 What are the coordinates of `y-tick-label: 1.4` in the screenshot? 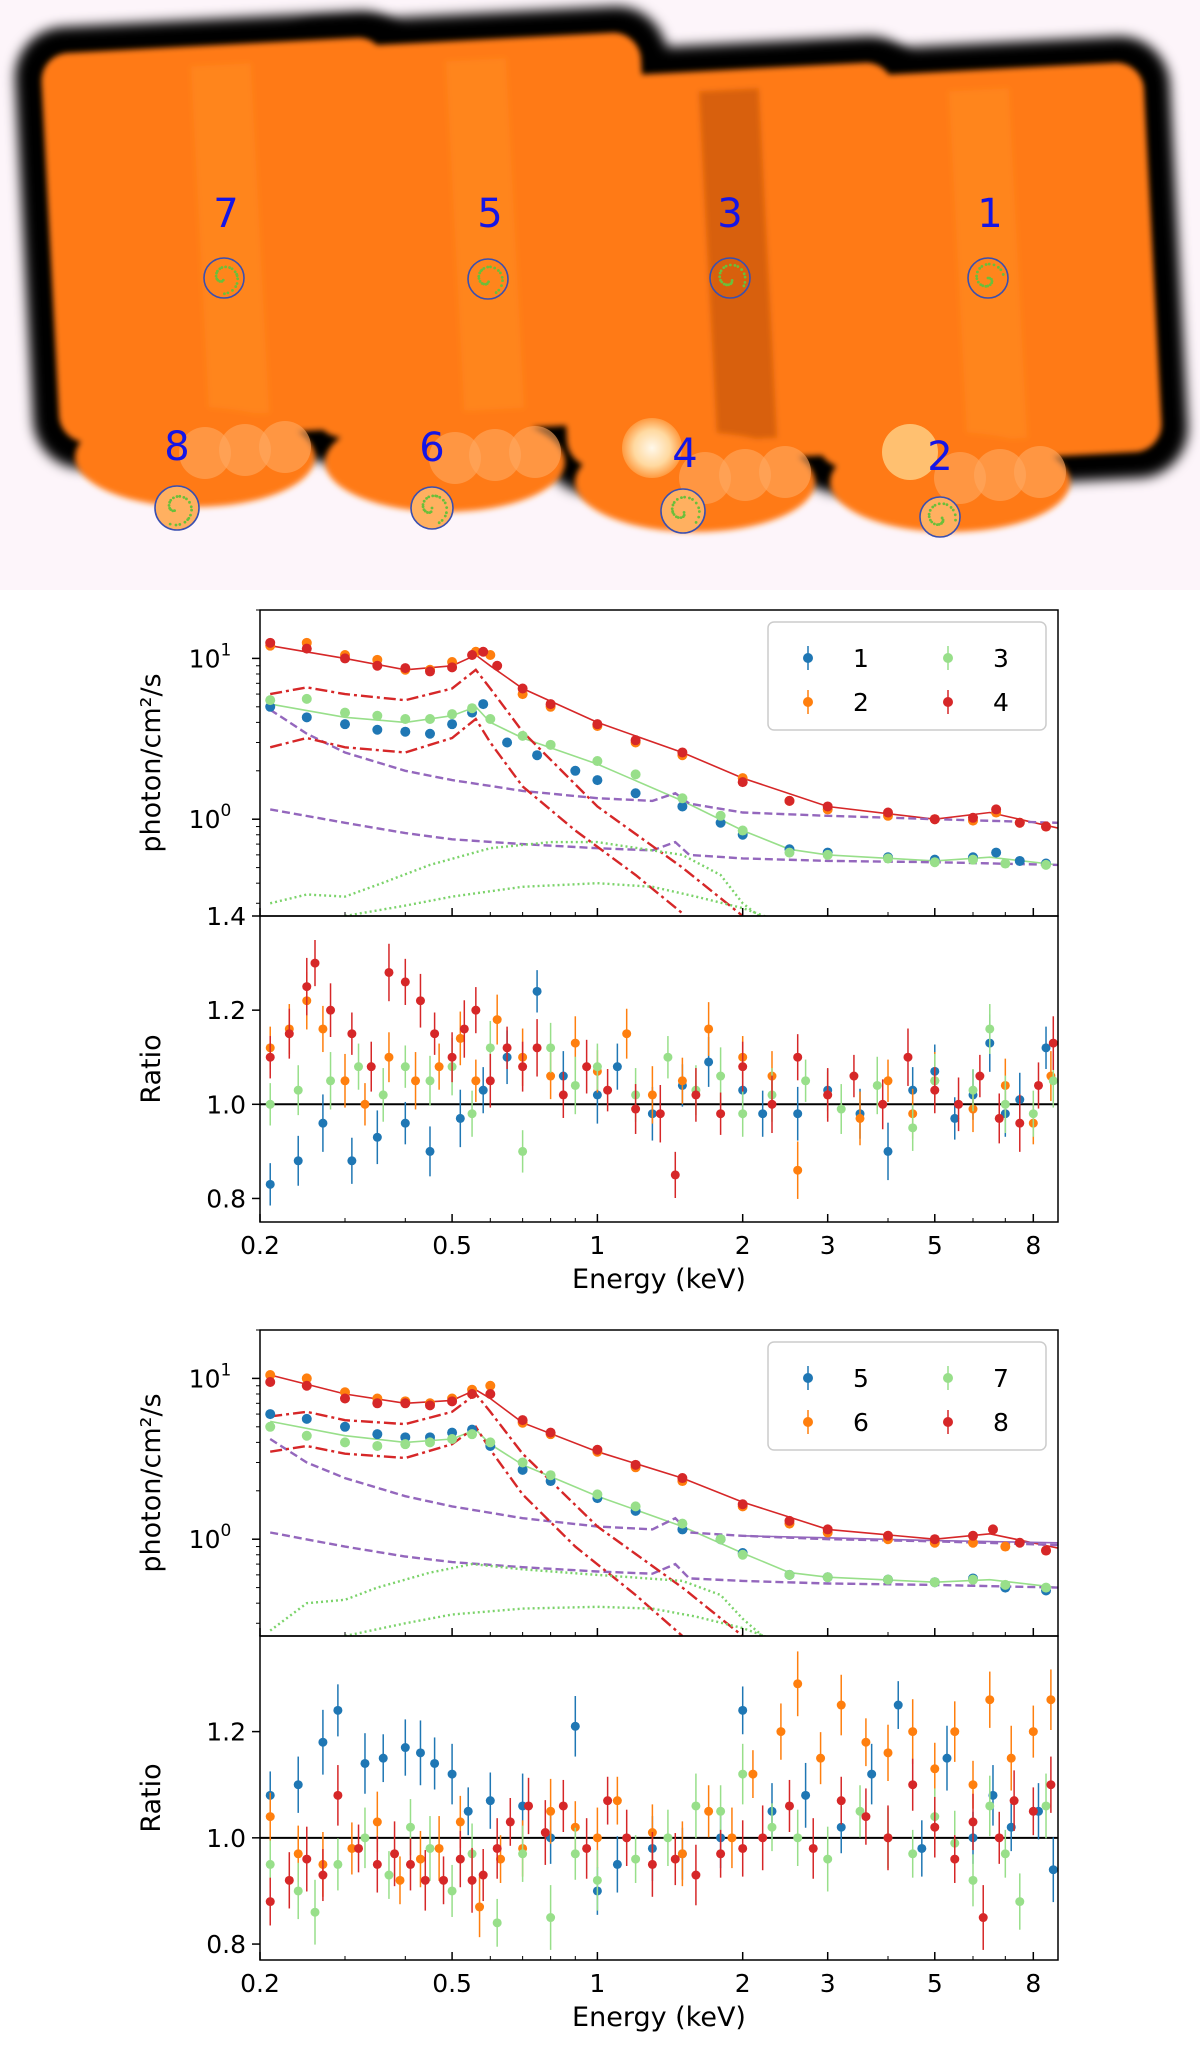 It's located at (226, 916).